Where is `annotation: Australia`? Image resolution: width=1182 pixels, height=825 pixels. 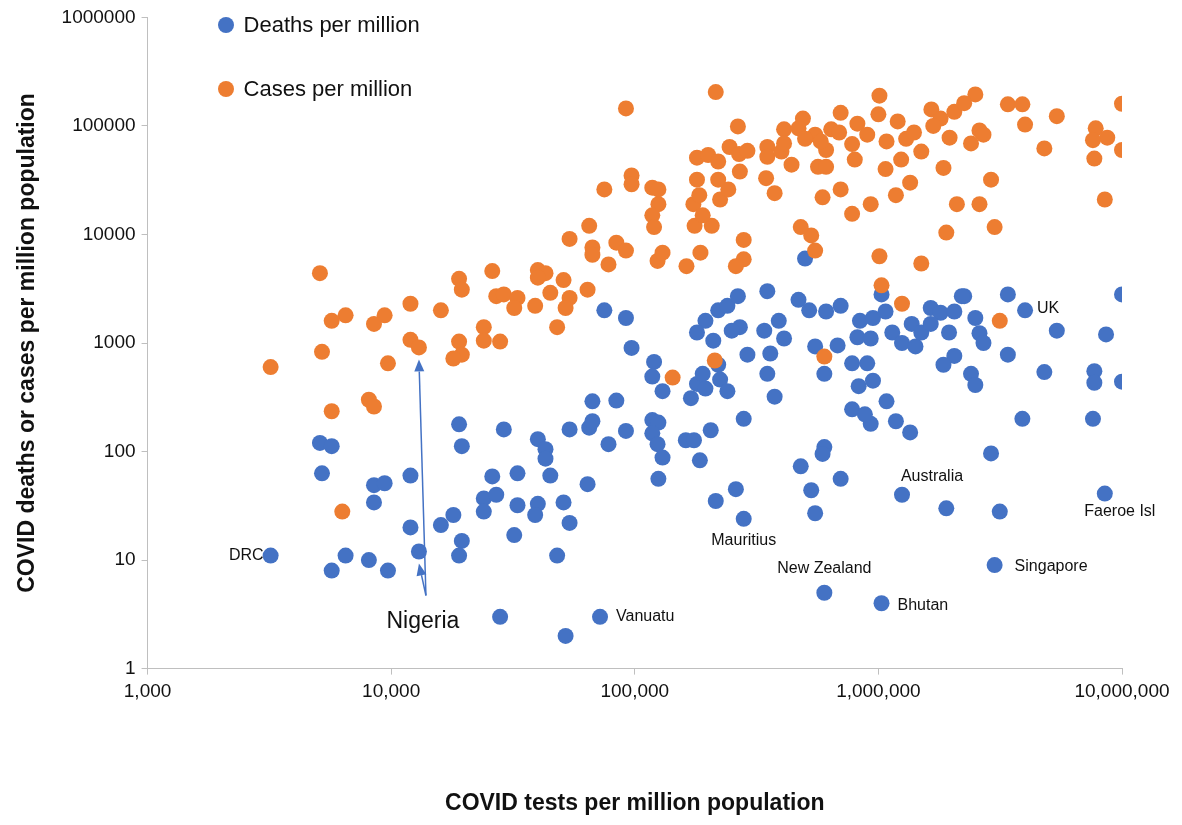
annotation: Australia is located at coordinates (932, 476).